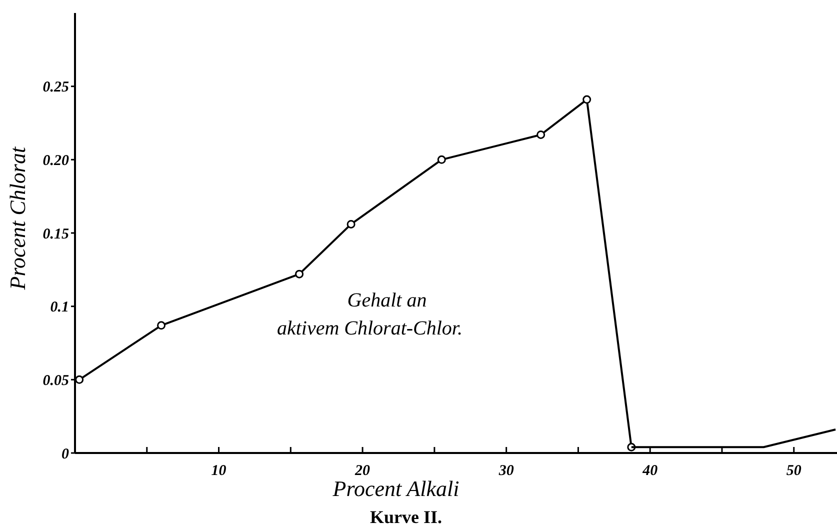 The height and width of the screenshot is (531, 837). What do you see at coordinates (66, 454) in the screenshot?
I see `y-tick-label: 0` at bounding box center [66, 454].